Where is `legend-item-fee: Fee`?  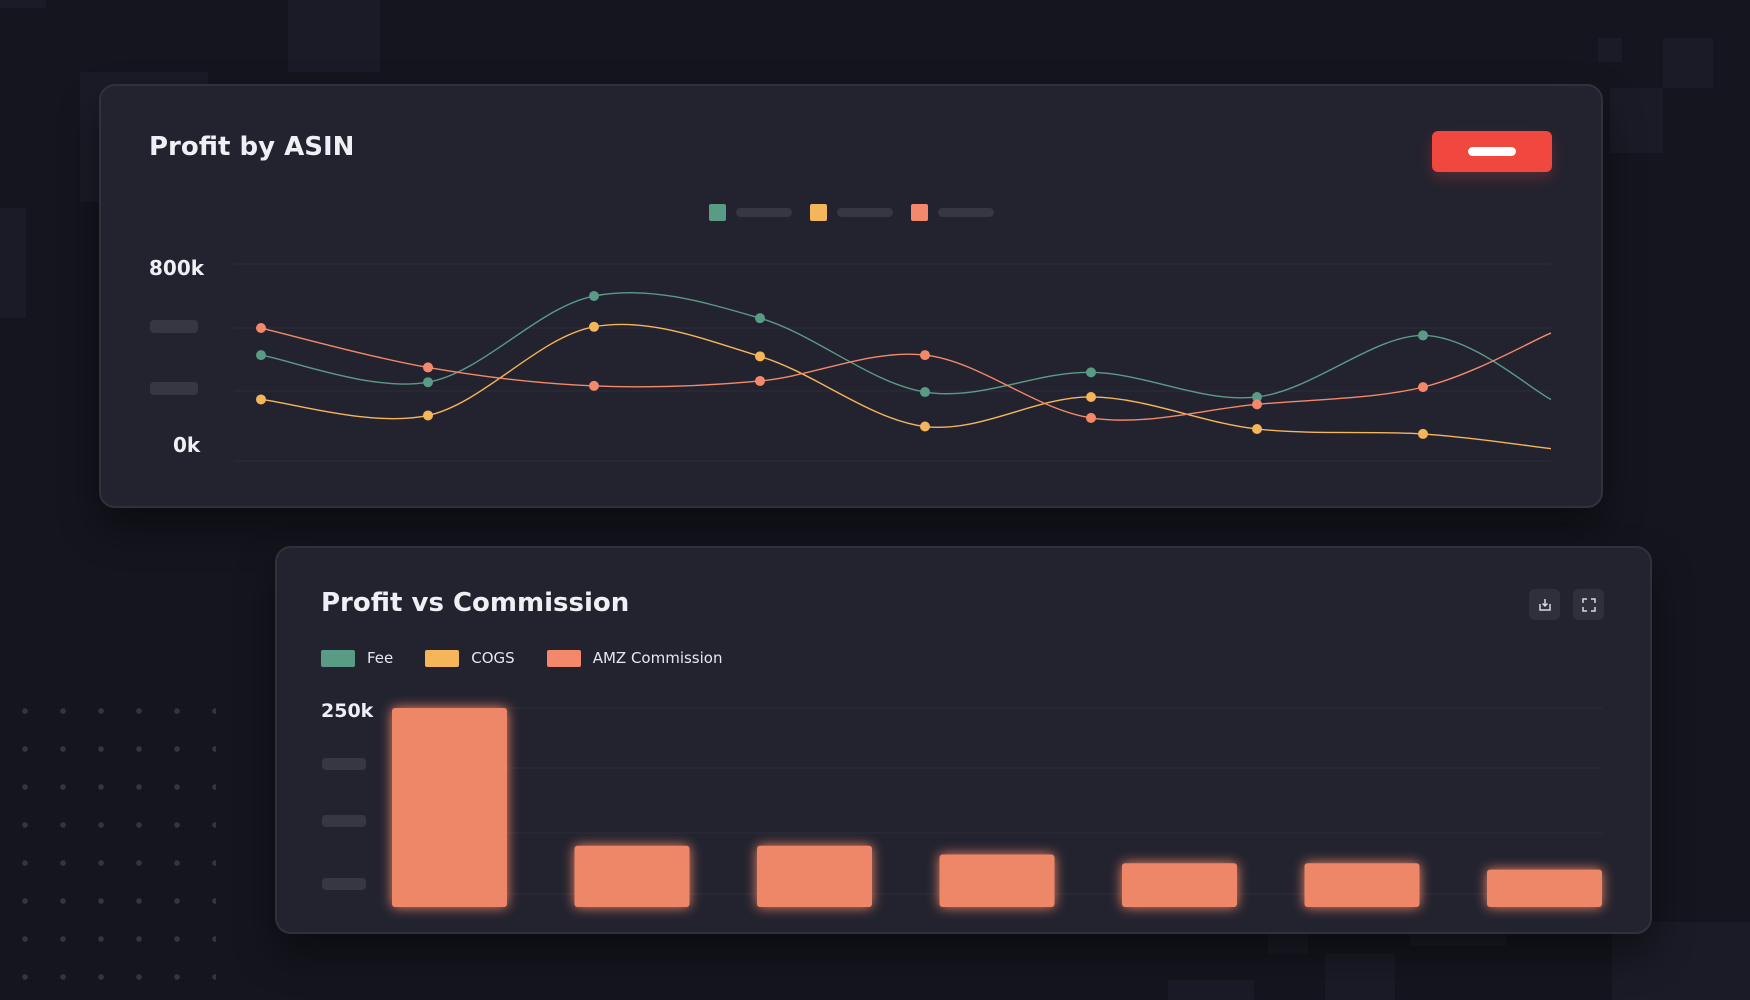
legend-item-fee: Fee is located at coordinates (357, 658).